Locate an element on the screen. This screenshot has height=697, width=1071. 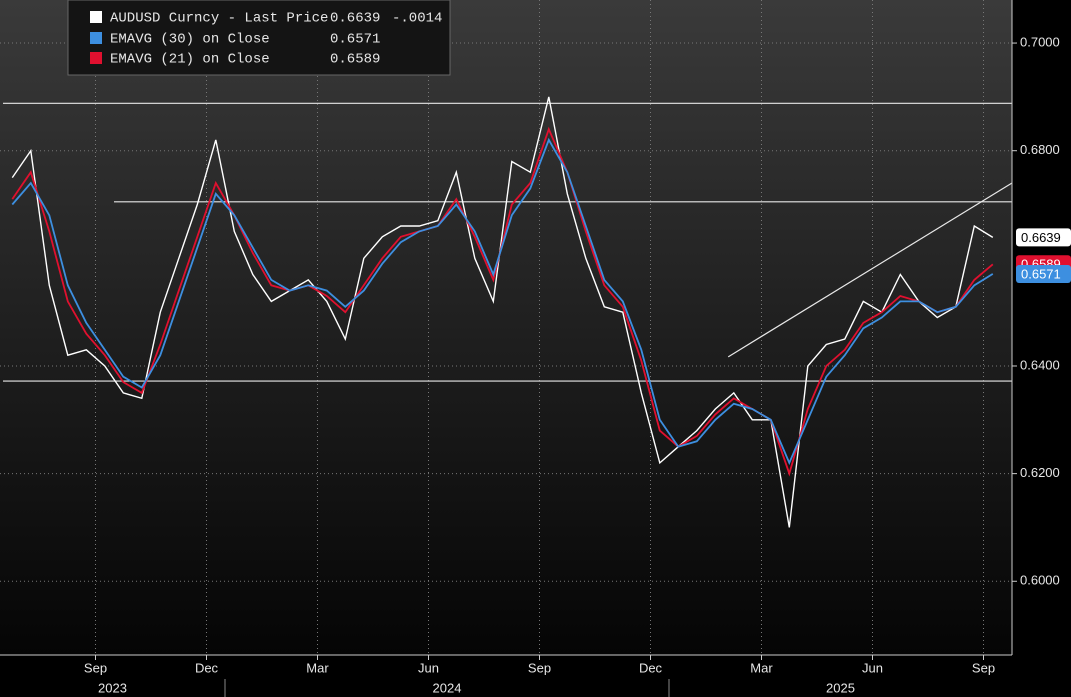
legend-value: 0.6589 is located at coordinates (355, 60).